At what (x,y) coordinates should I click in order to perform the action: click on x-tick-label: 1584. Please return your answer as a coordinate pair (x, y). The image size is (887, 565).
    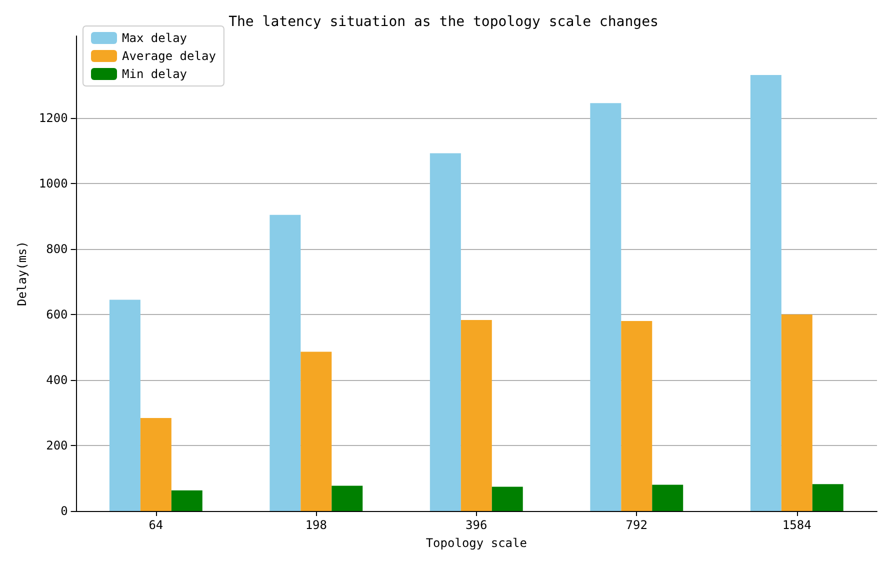
    Looking at the image, I should click on (797, 525).